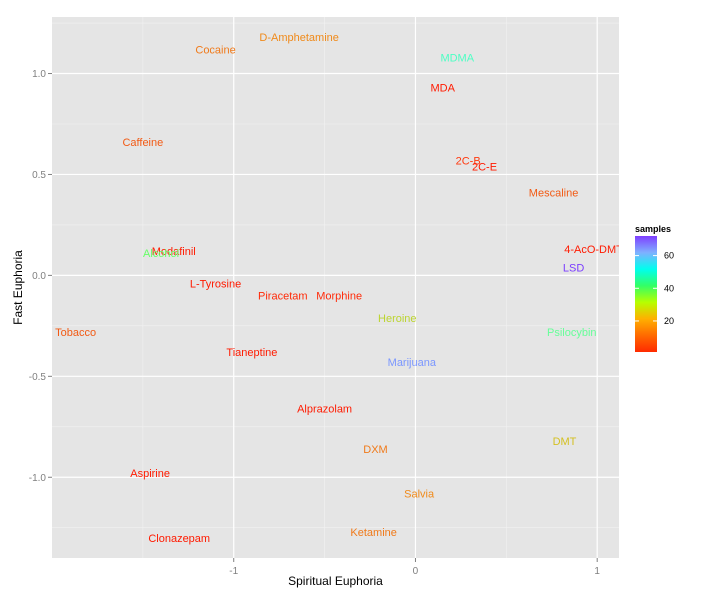 The image size is (711, 600). Describe the element at coordinates (669, 256) in the screenshot. I see `legend-tick-label: 60` at that location.